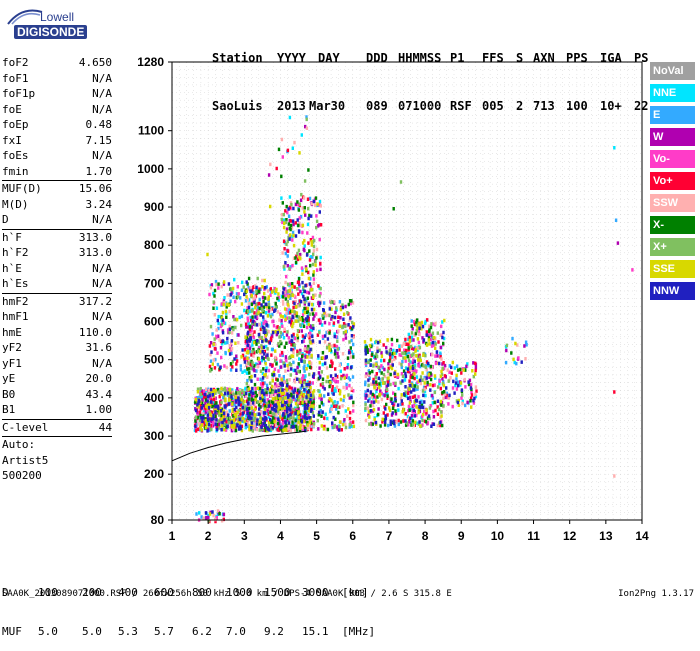 The image size is (700, 651). I want to click on param-name: C-level, so click(25, 427).